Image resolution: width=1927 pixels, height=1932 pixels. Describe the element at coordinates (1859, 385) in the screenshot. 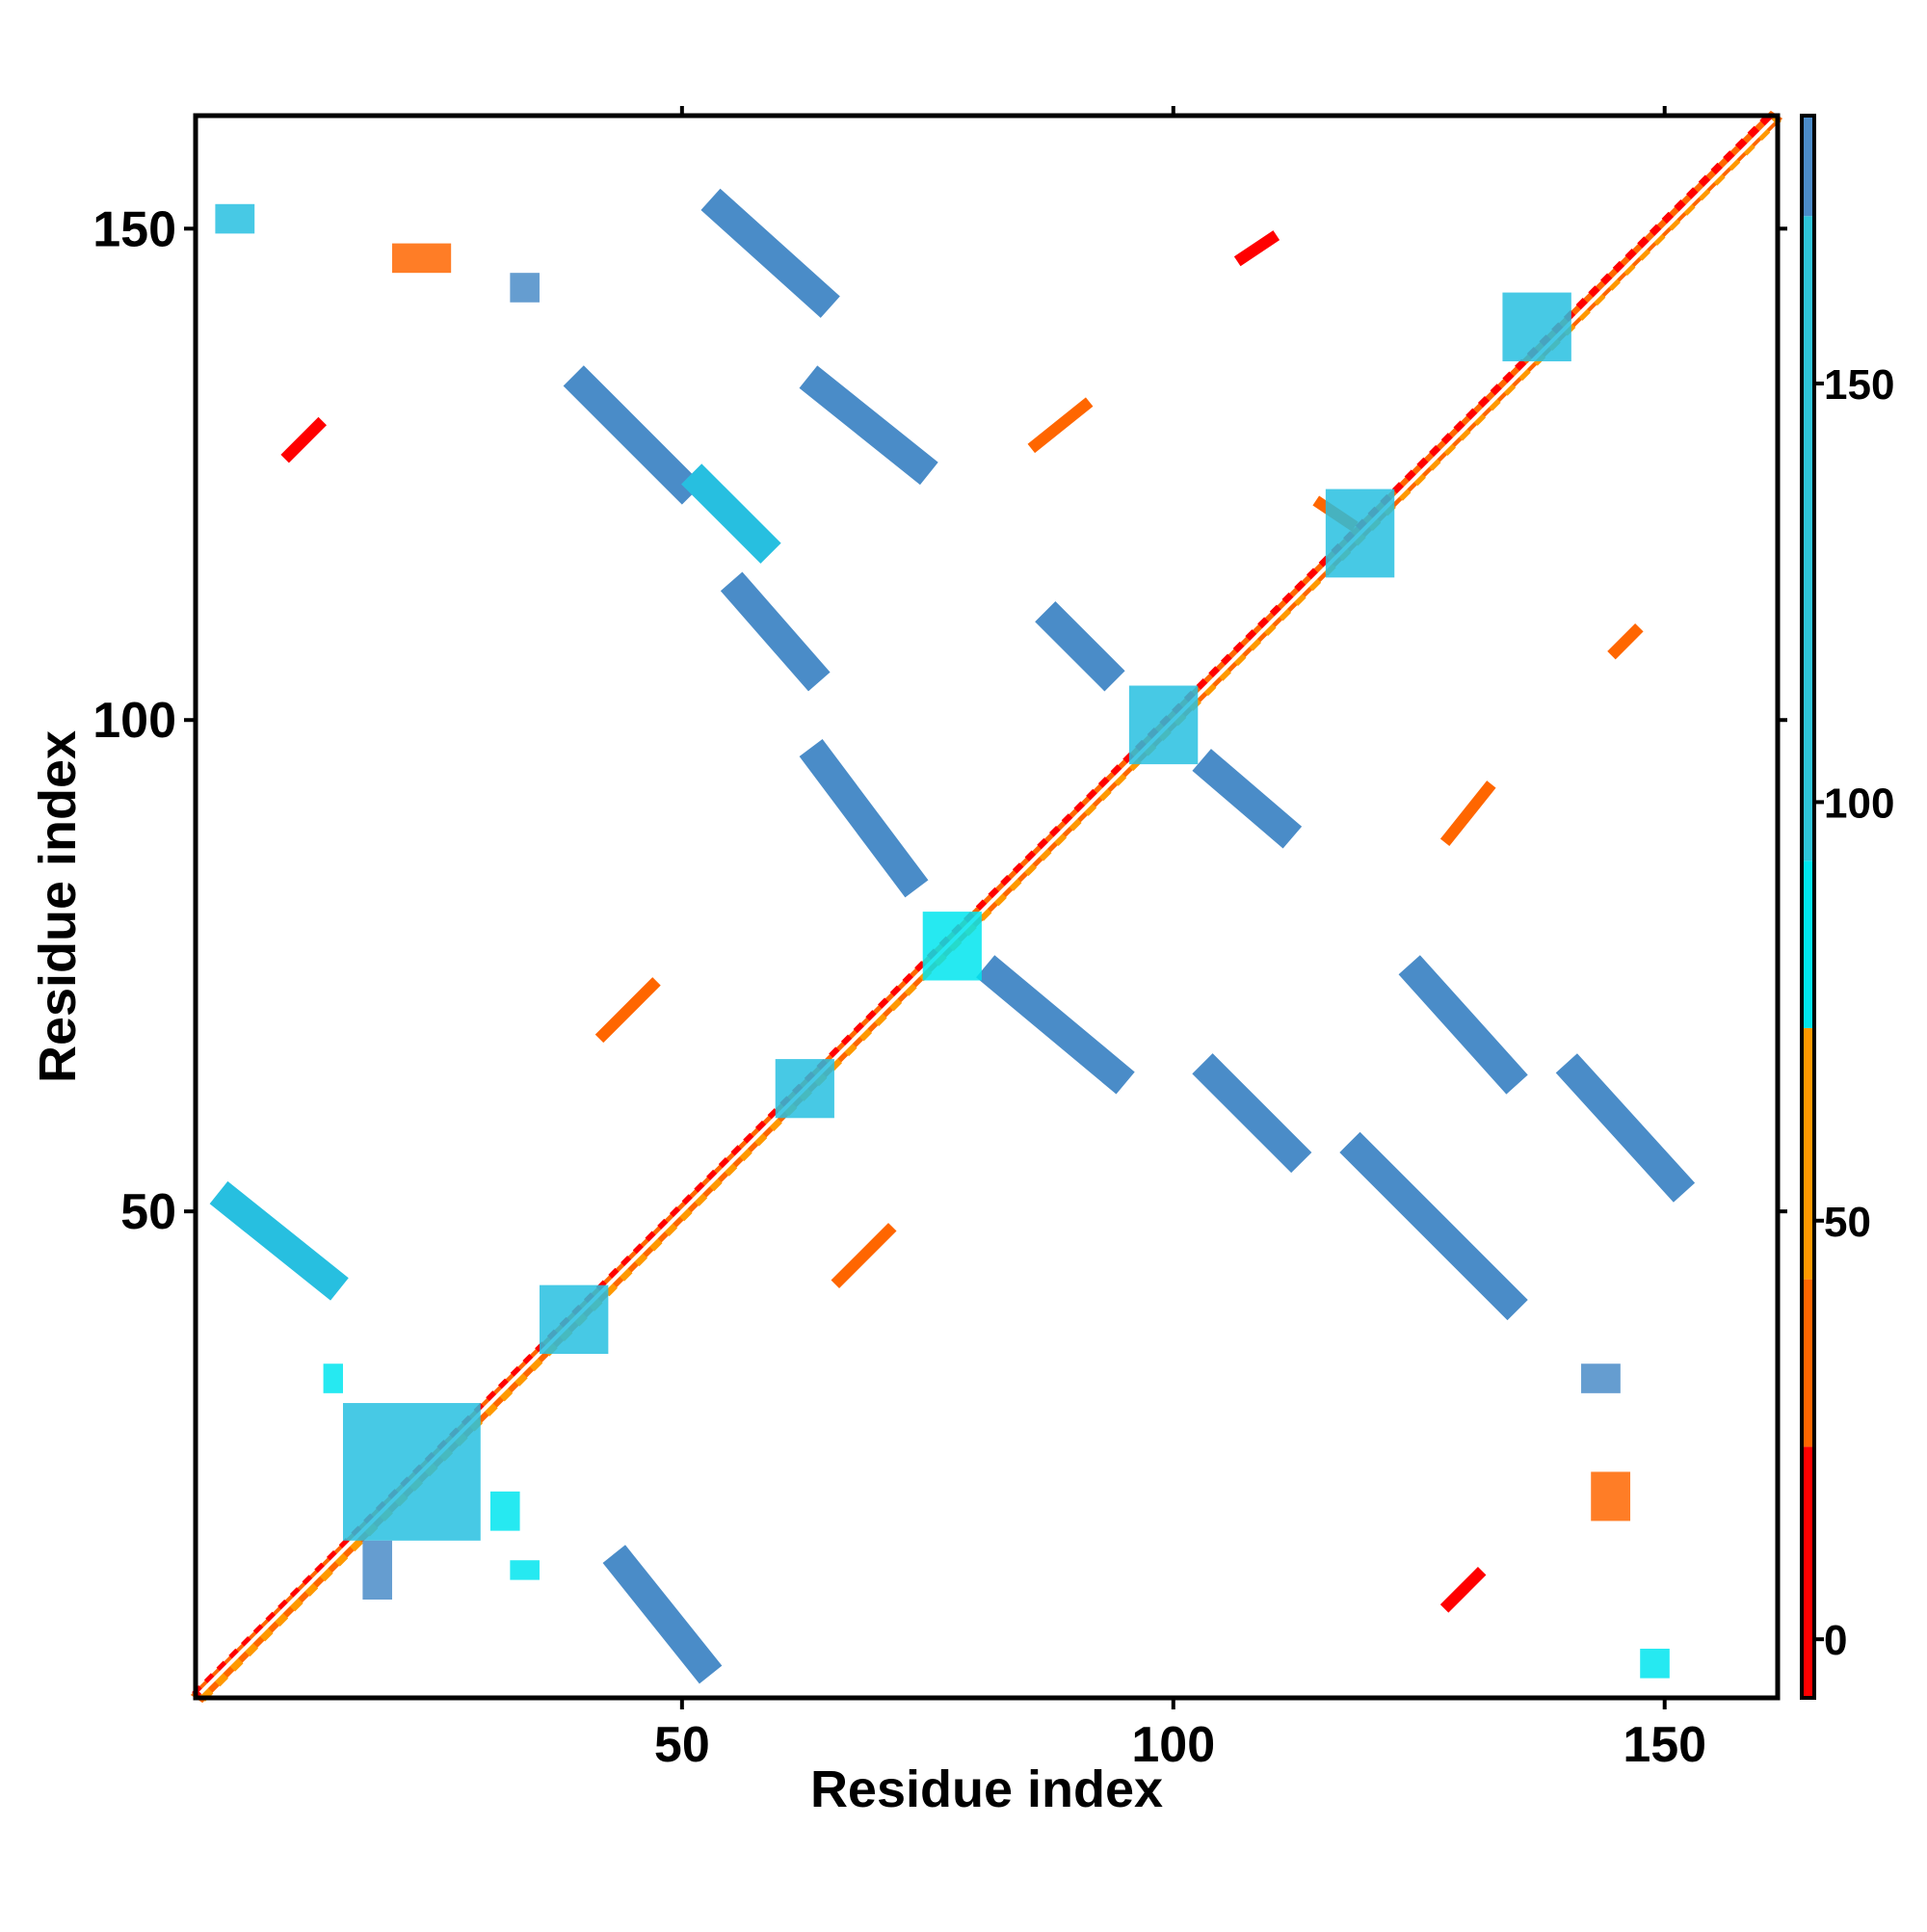

I see `colorbar-tick-label-150: 150` at that location.